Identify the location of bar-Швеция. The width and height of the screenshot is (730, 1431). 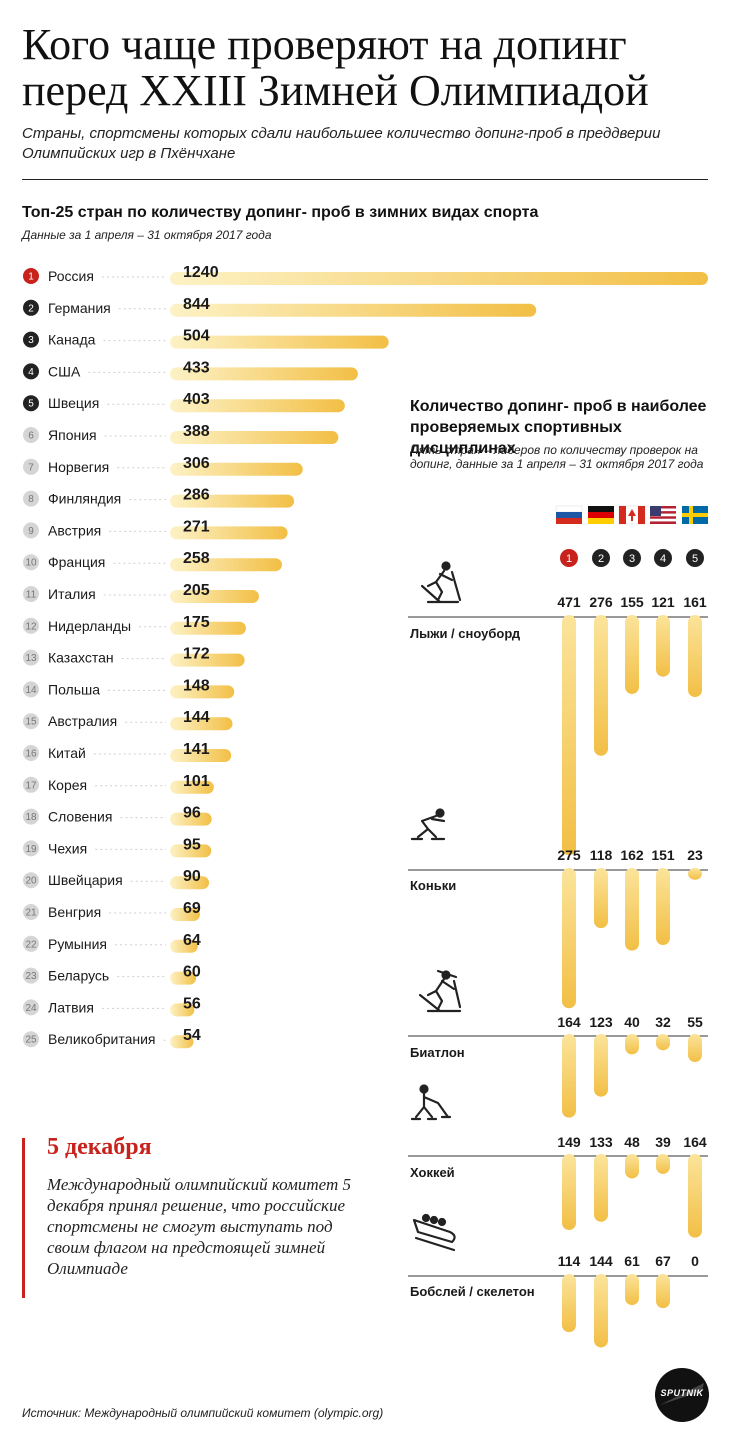
(257, 406).